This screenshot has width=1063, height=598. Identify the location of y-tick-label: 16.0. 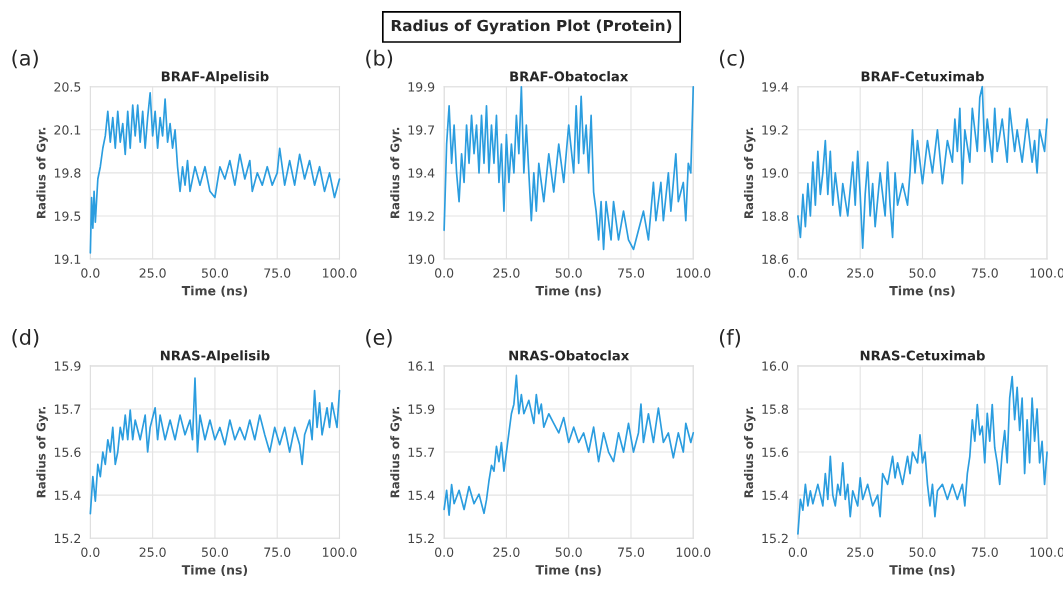
(775, 366).